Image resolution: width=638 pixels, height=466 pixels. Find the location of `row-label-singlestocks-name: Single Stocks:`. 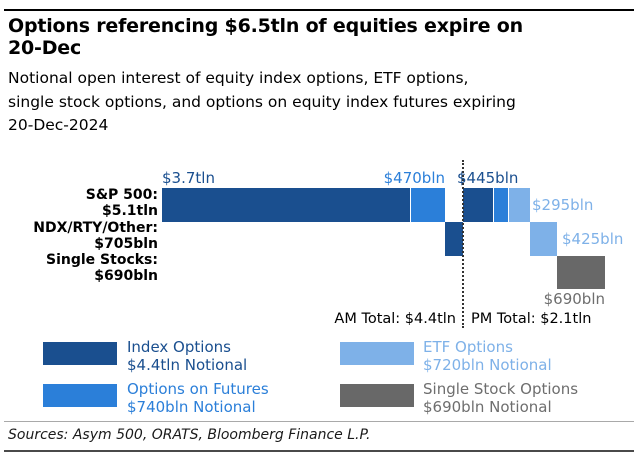

row-label-singlestocks-name: Single Stocks: is located at coordinates (102, 260).